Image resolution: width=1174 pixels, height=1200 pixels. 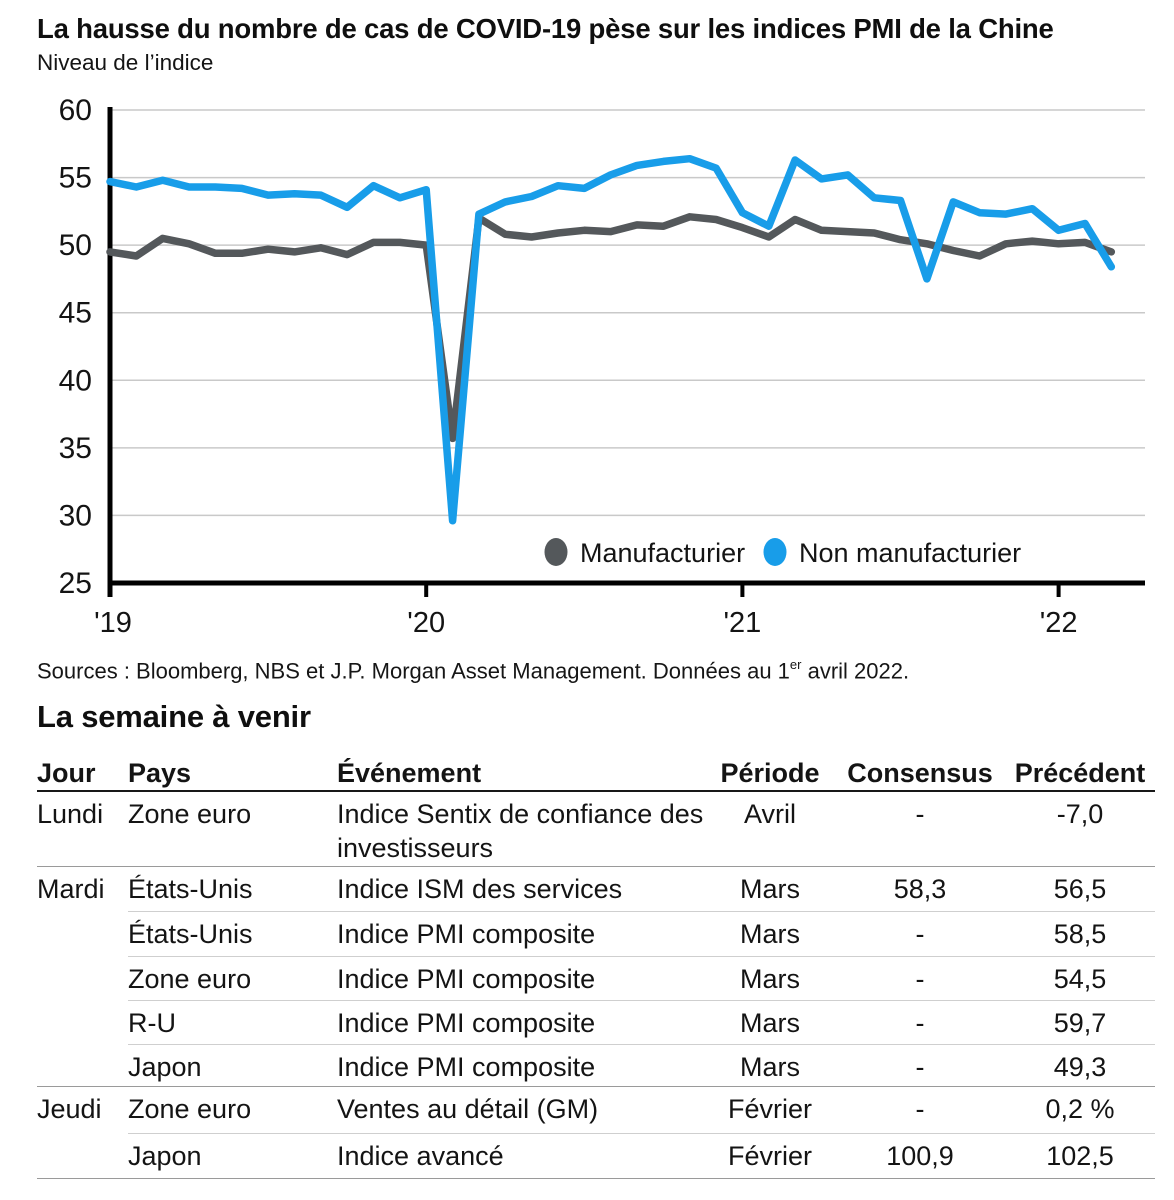 I want to click on y-axis-label: 30, so click(x=75, y=515).